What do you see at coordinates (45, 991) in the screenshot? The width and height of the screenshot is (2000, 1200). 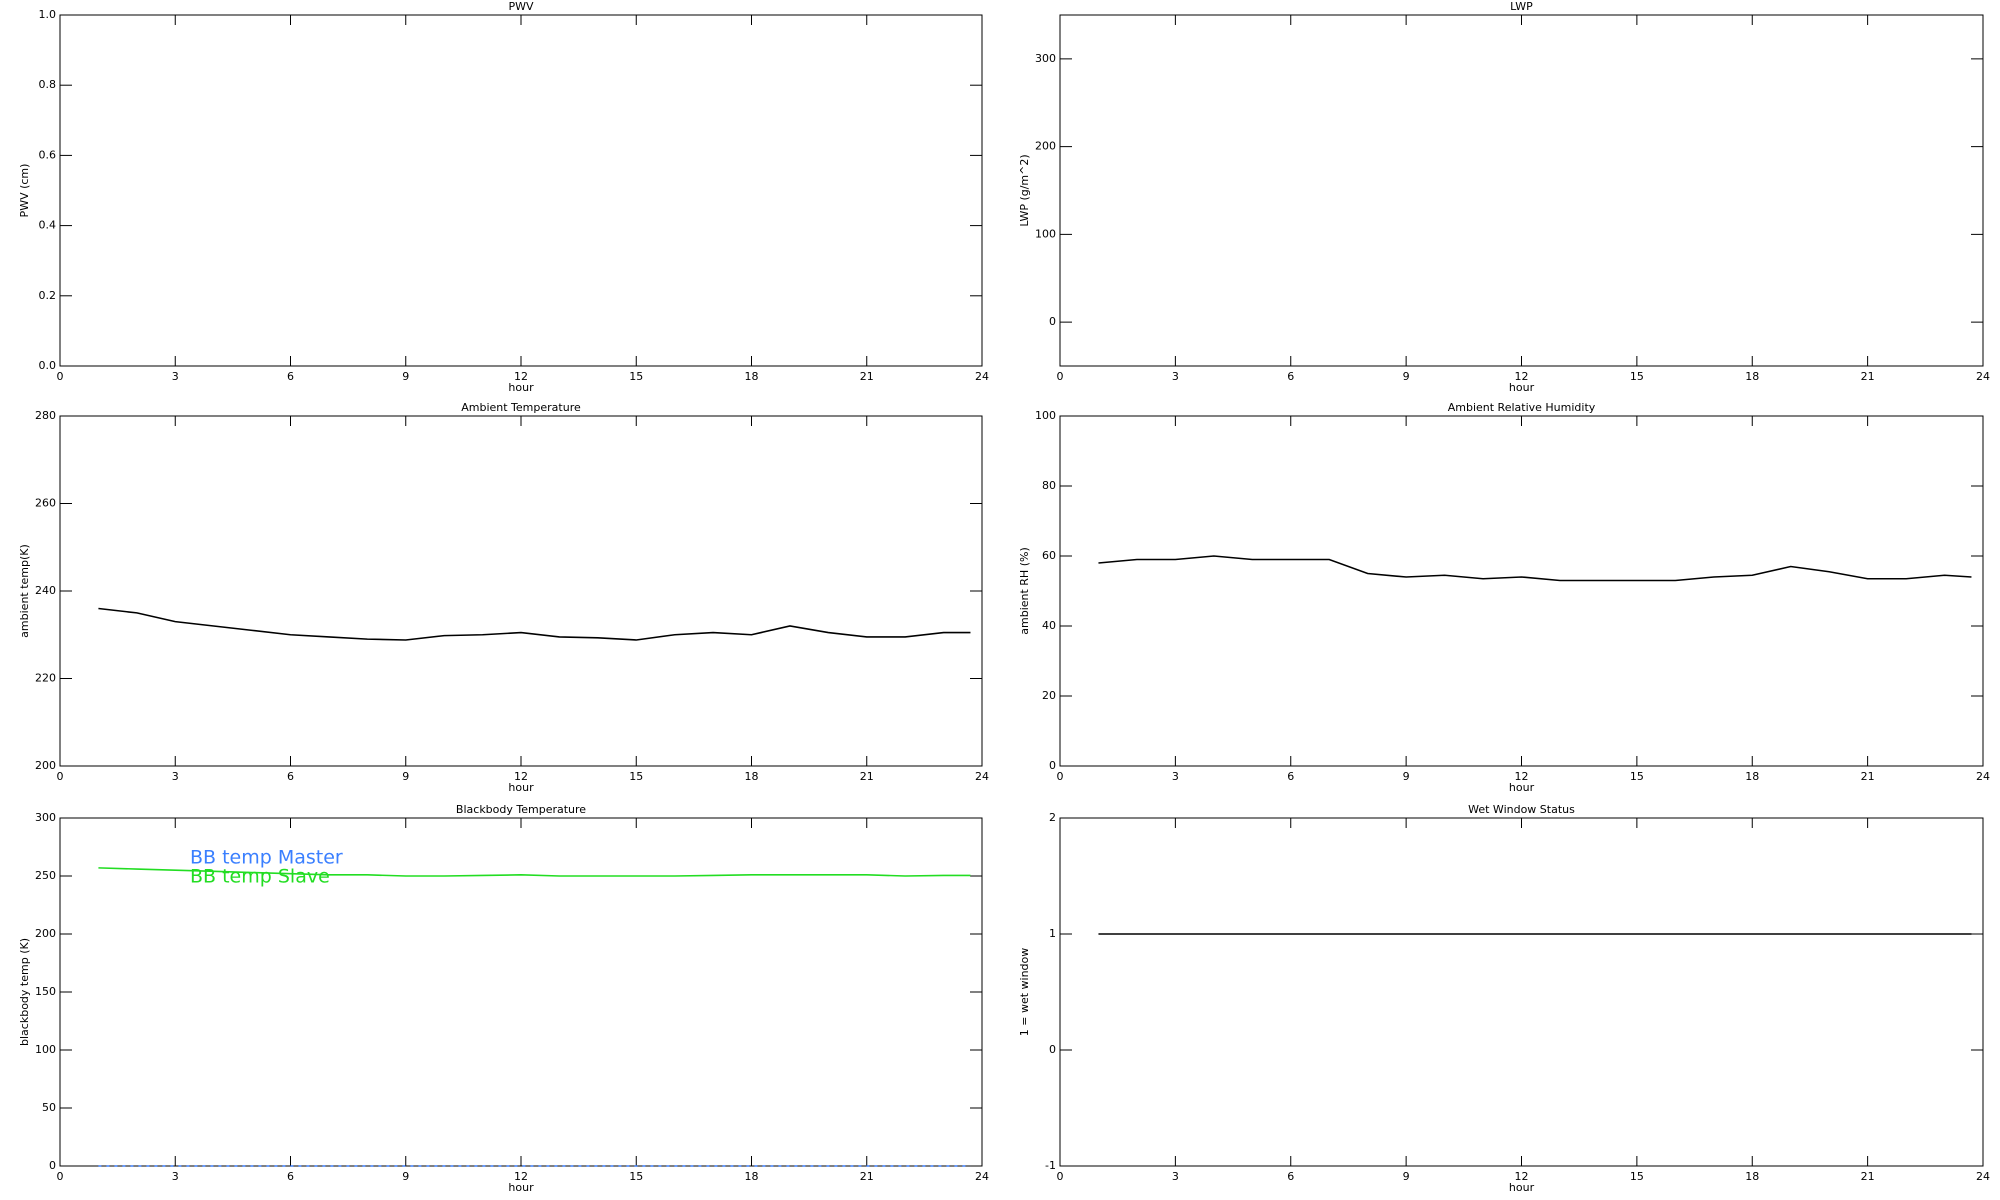 I see `y-tick-label: 150` at bounding box center [45, 991].